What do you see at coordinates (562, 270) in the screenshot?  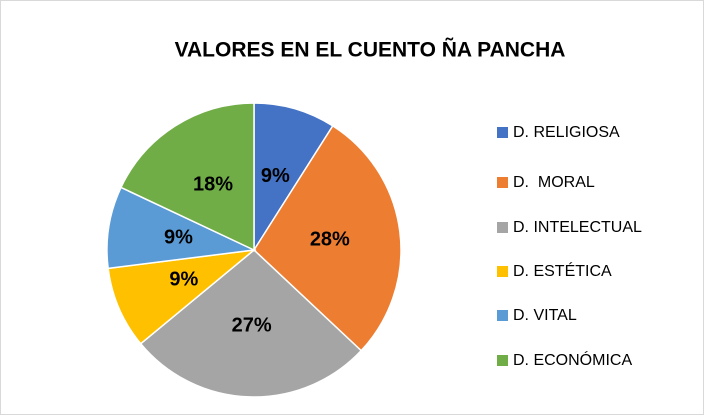 I see `legend-label: D. ESTÉTICA` at bounding box center [562, 270].